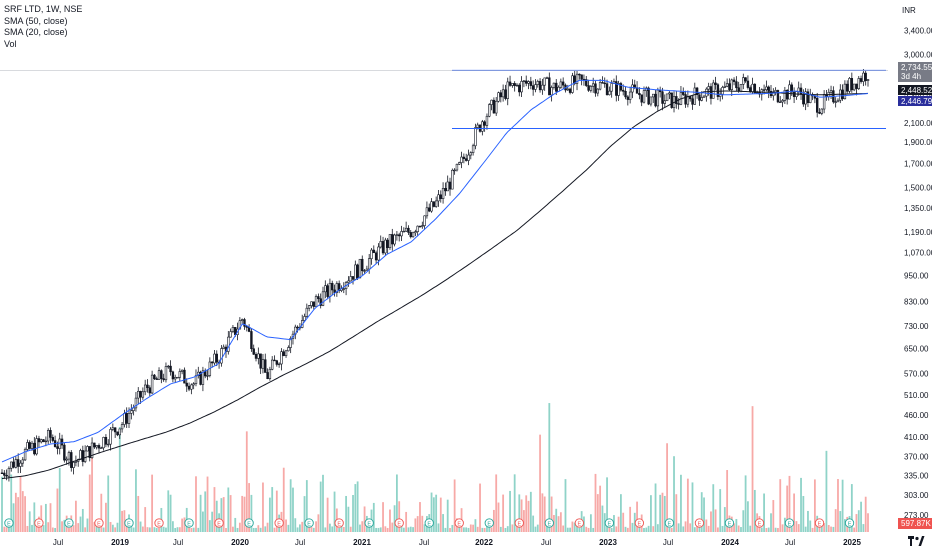 This screenshot has width=932, height=553. What do you see at coordinates (249, 525) in the screenshot?
I see `svg-text: E` at bounding box center [249, 525].